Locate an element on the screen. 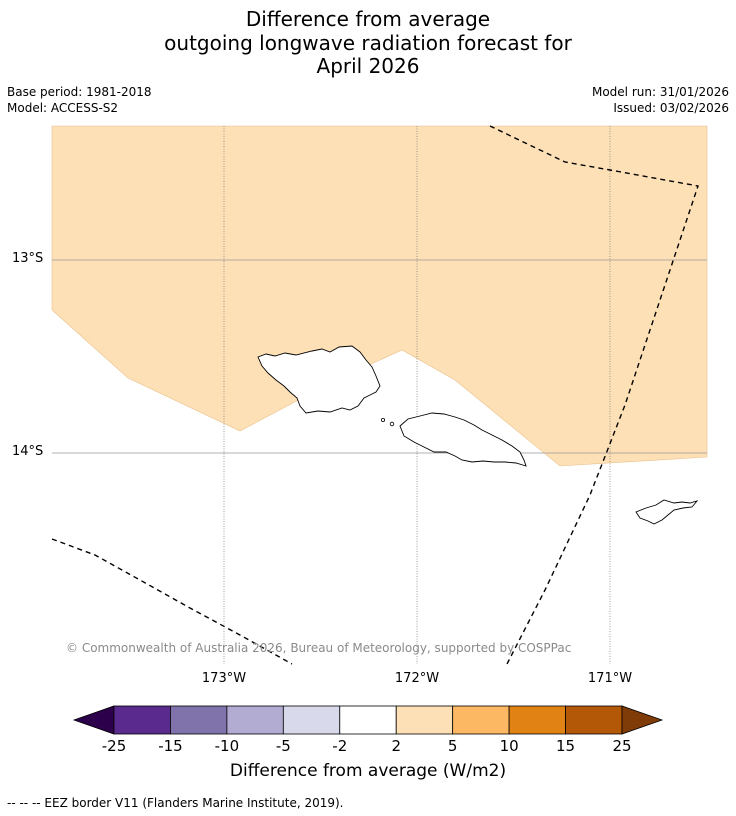 Image resolution: width=736 pixels, height=816 pixels. colorbar-arrow-high is located at coordinates (642, 720).